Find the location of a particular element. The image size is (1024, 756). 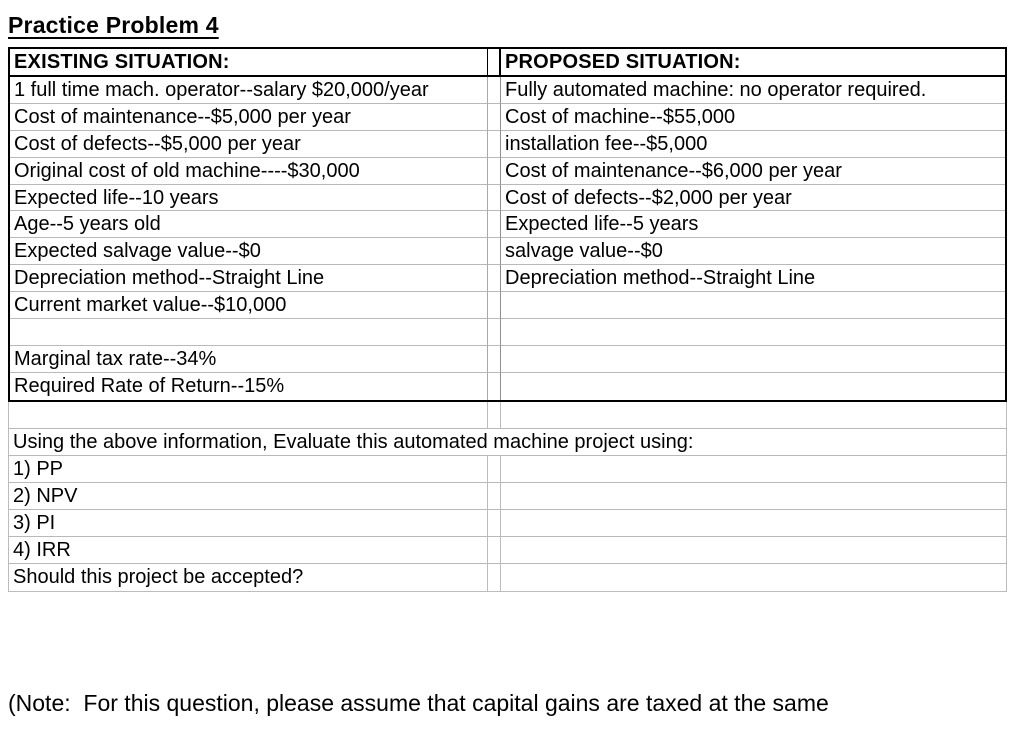

existing-cell: Expected salvage value--$0 is located at coordinates (249, 252).